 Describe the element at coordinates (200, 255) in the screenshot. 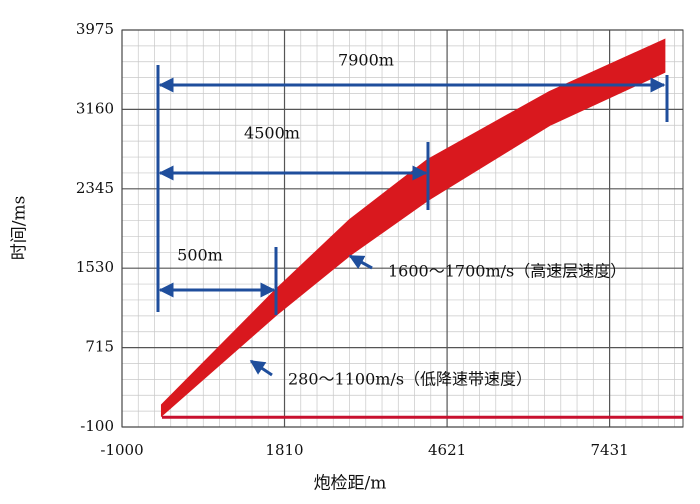

I see `annotation: 500m` at that location.